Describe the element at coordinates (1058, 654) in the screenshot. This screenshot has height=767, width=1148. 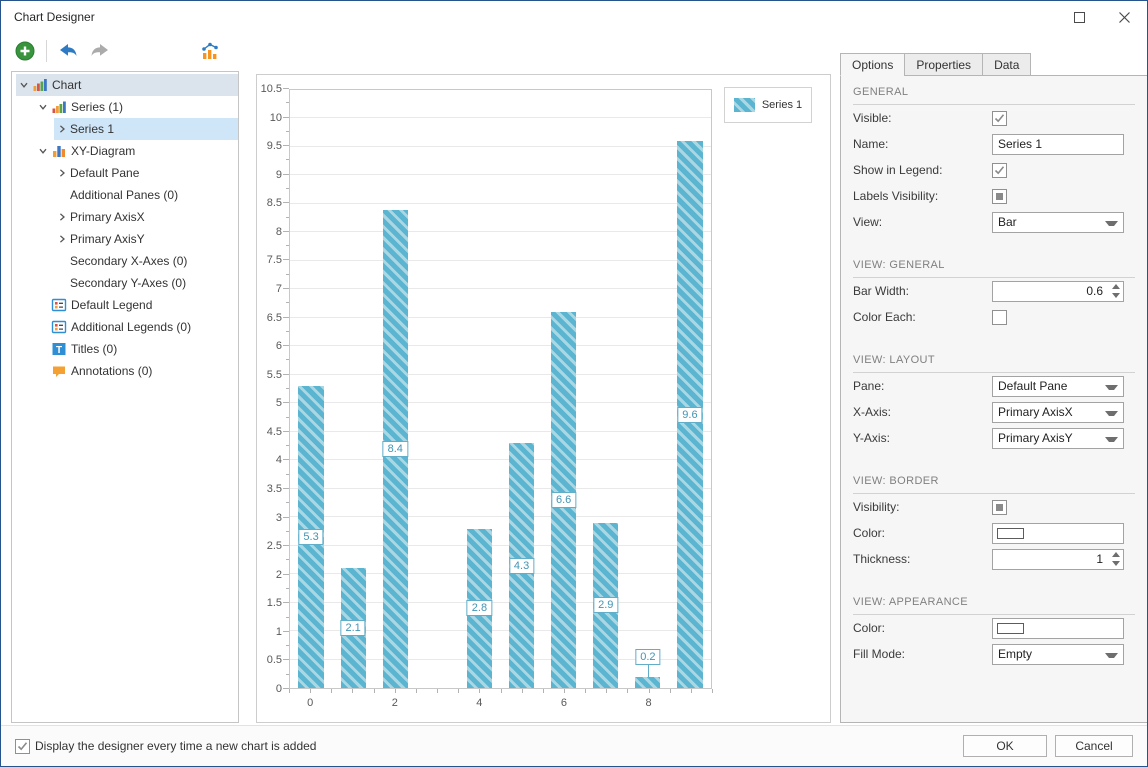
I see `fill-mode-dropdown: Empty` at that location.